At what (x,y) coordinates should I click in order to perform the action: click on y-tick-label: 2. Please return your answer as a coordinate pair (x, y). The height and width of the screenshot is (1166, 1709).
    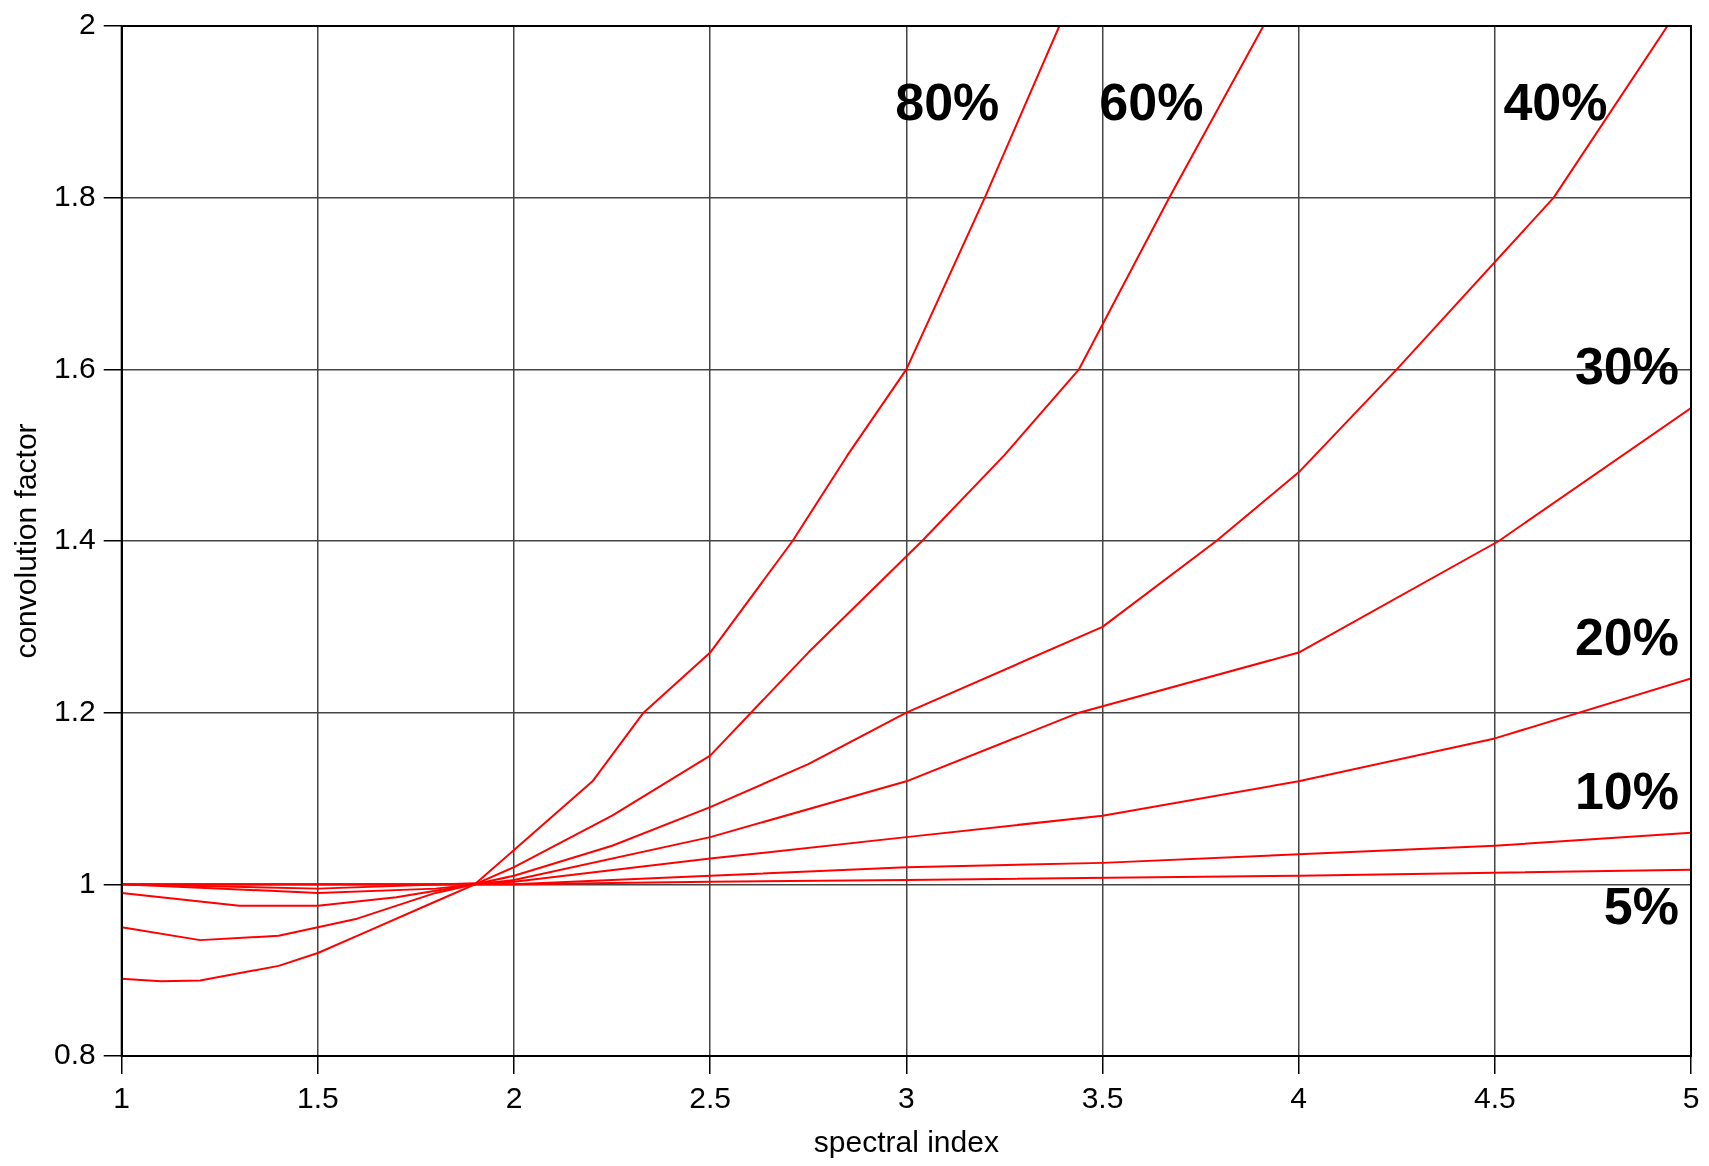
    Looking at the image, I should click on (87, 24).